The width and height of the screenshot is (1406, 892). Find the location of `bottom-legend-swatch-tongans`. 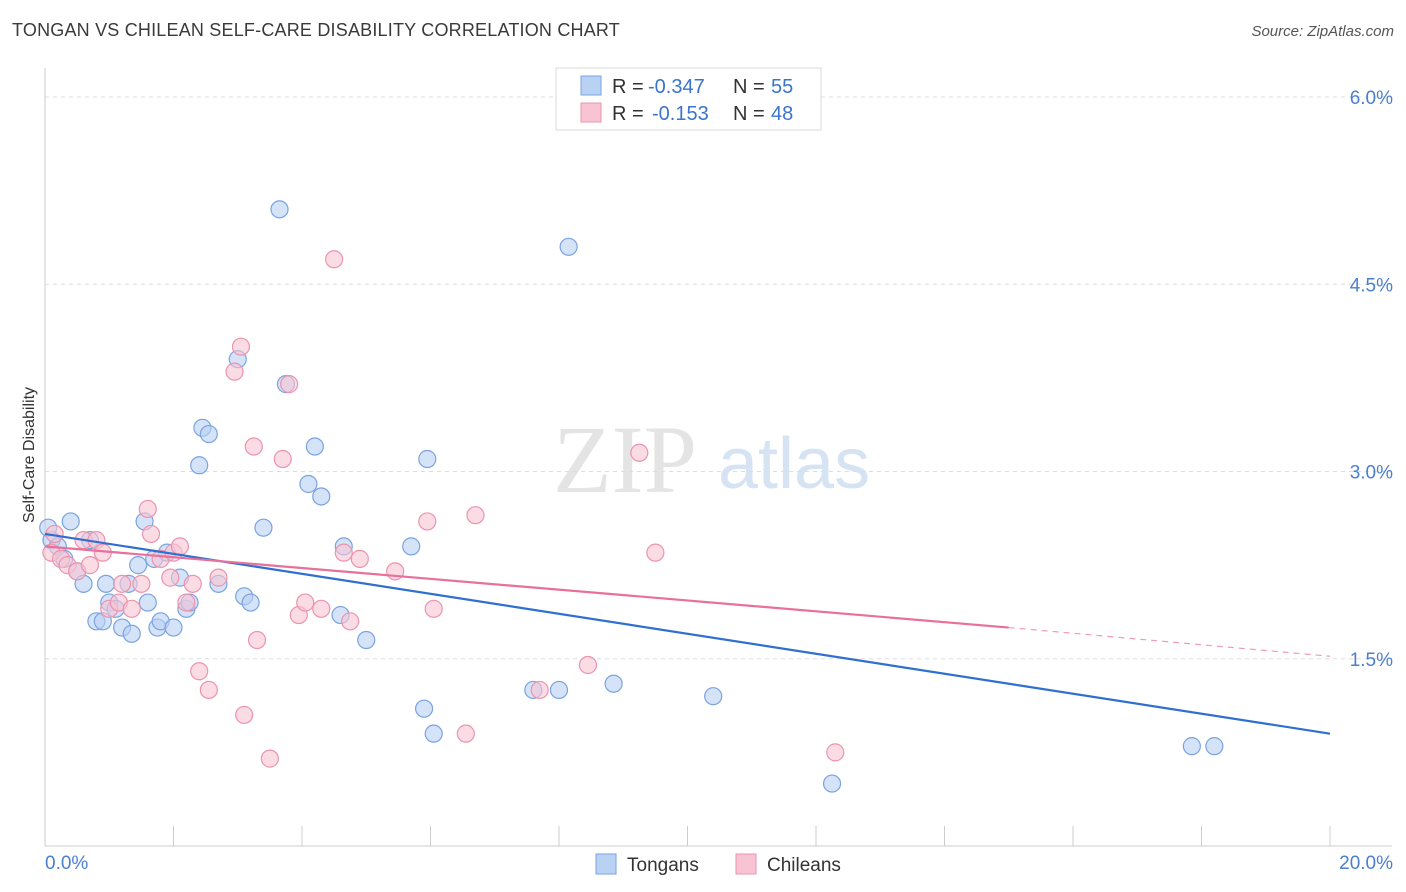

bottom-legend-swatch-tongans is located at coordinates (606, 864).